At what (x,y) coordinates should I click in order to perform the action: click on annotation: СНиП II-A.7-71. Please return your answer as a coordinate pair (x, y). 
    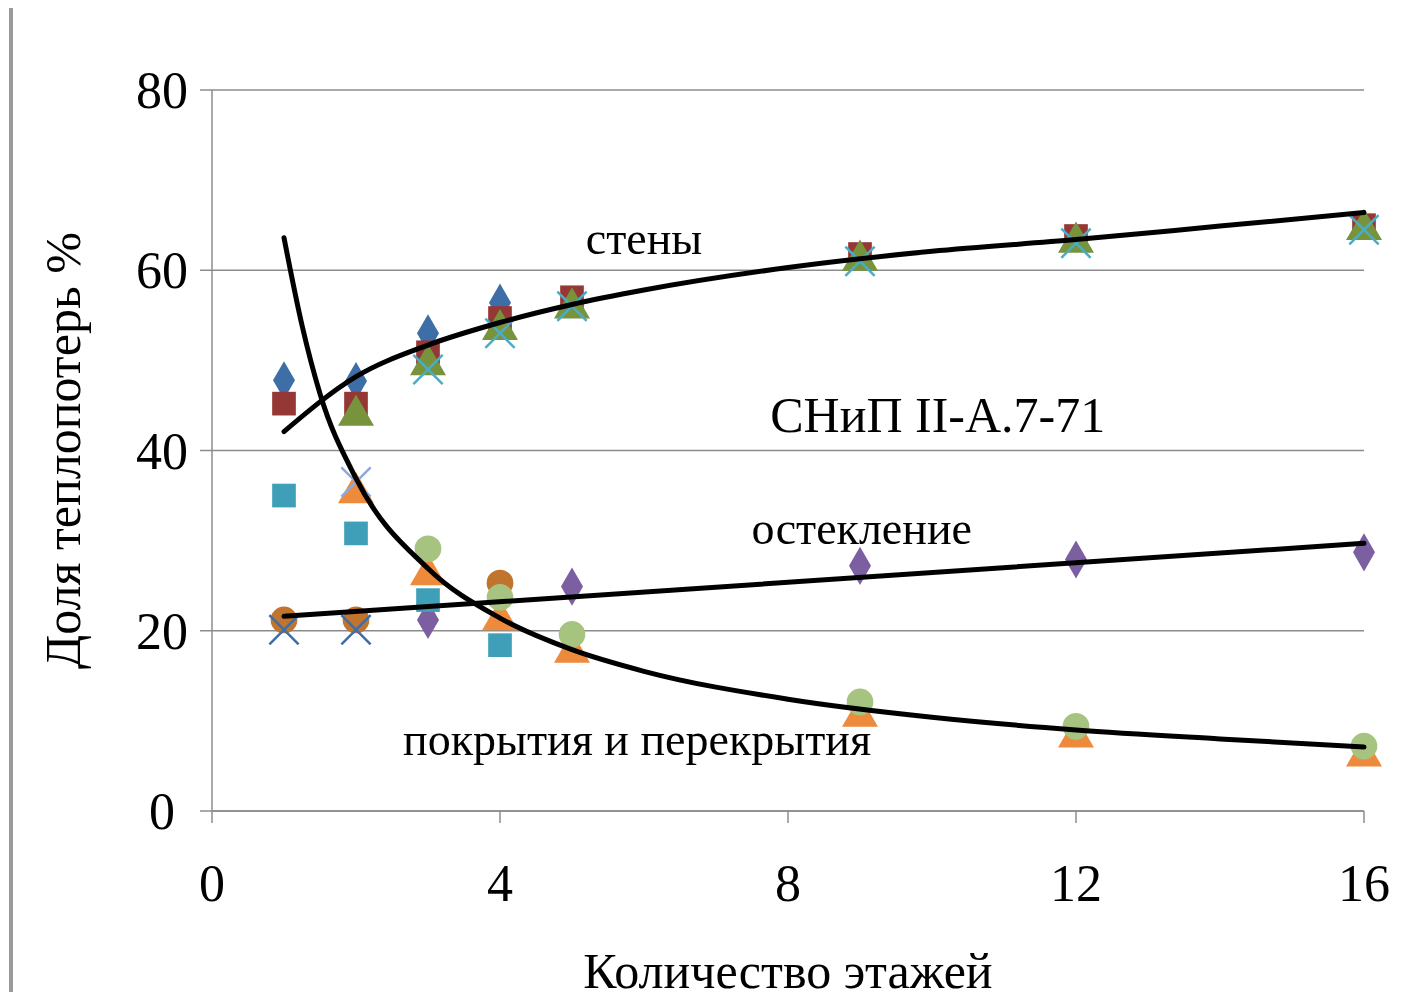
    Looking at the image, I should click on (938, 415).